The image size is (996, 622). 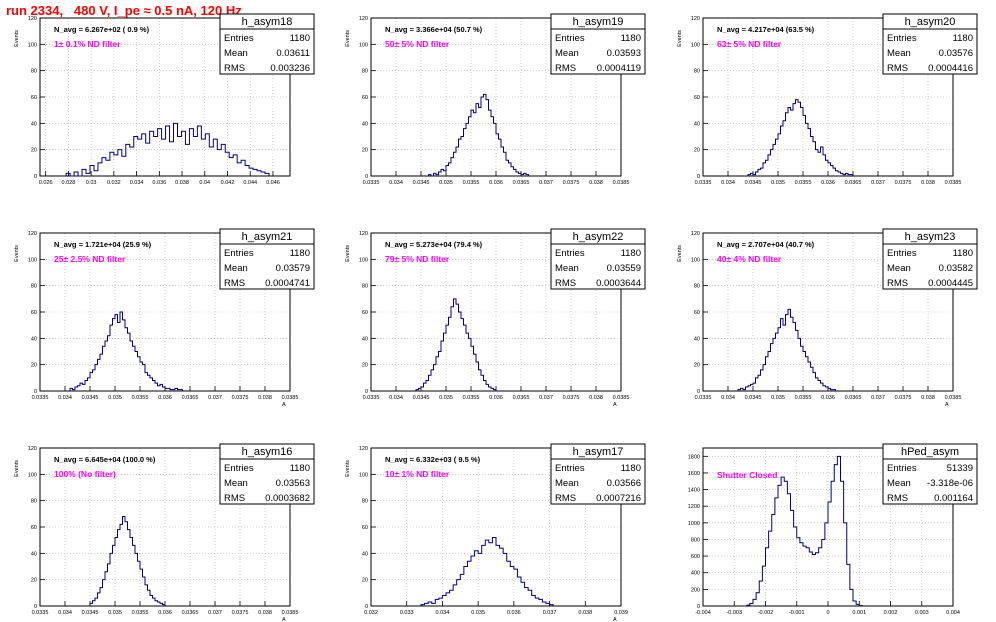 What do you see at coordinates (624, 483) in the screenshot?
I see `stats-value-mean: 0.03566` at bounding box center [624, 483].